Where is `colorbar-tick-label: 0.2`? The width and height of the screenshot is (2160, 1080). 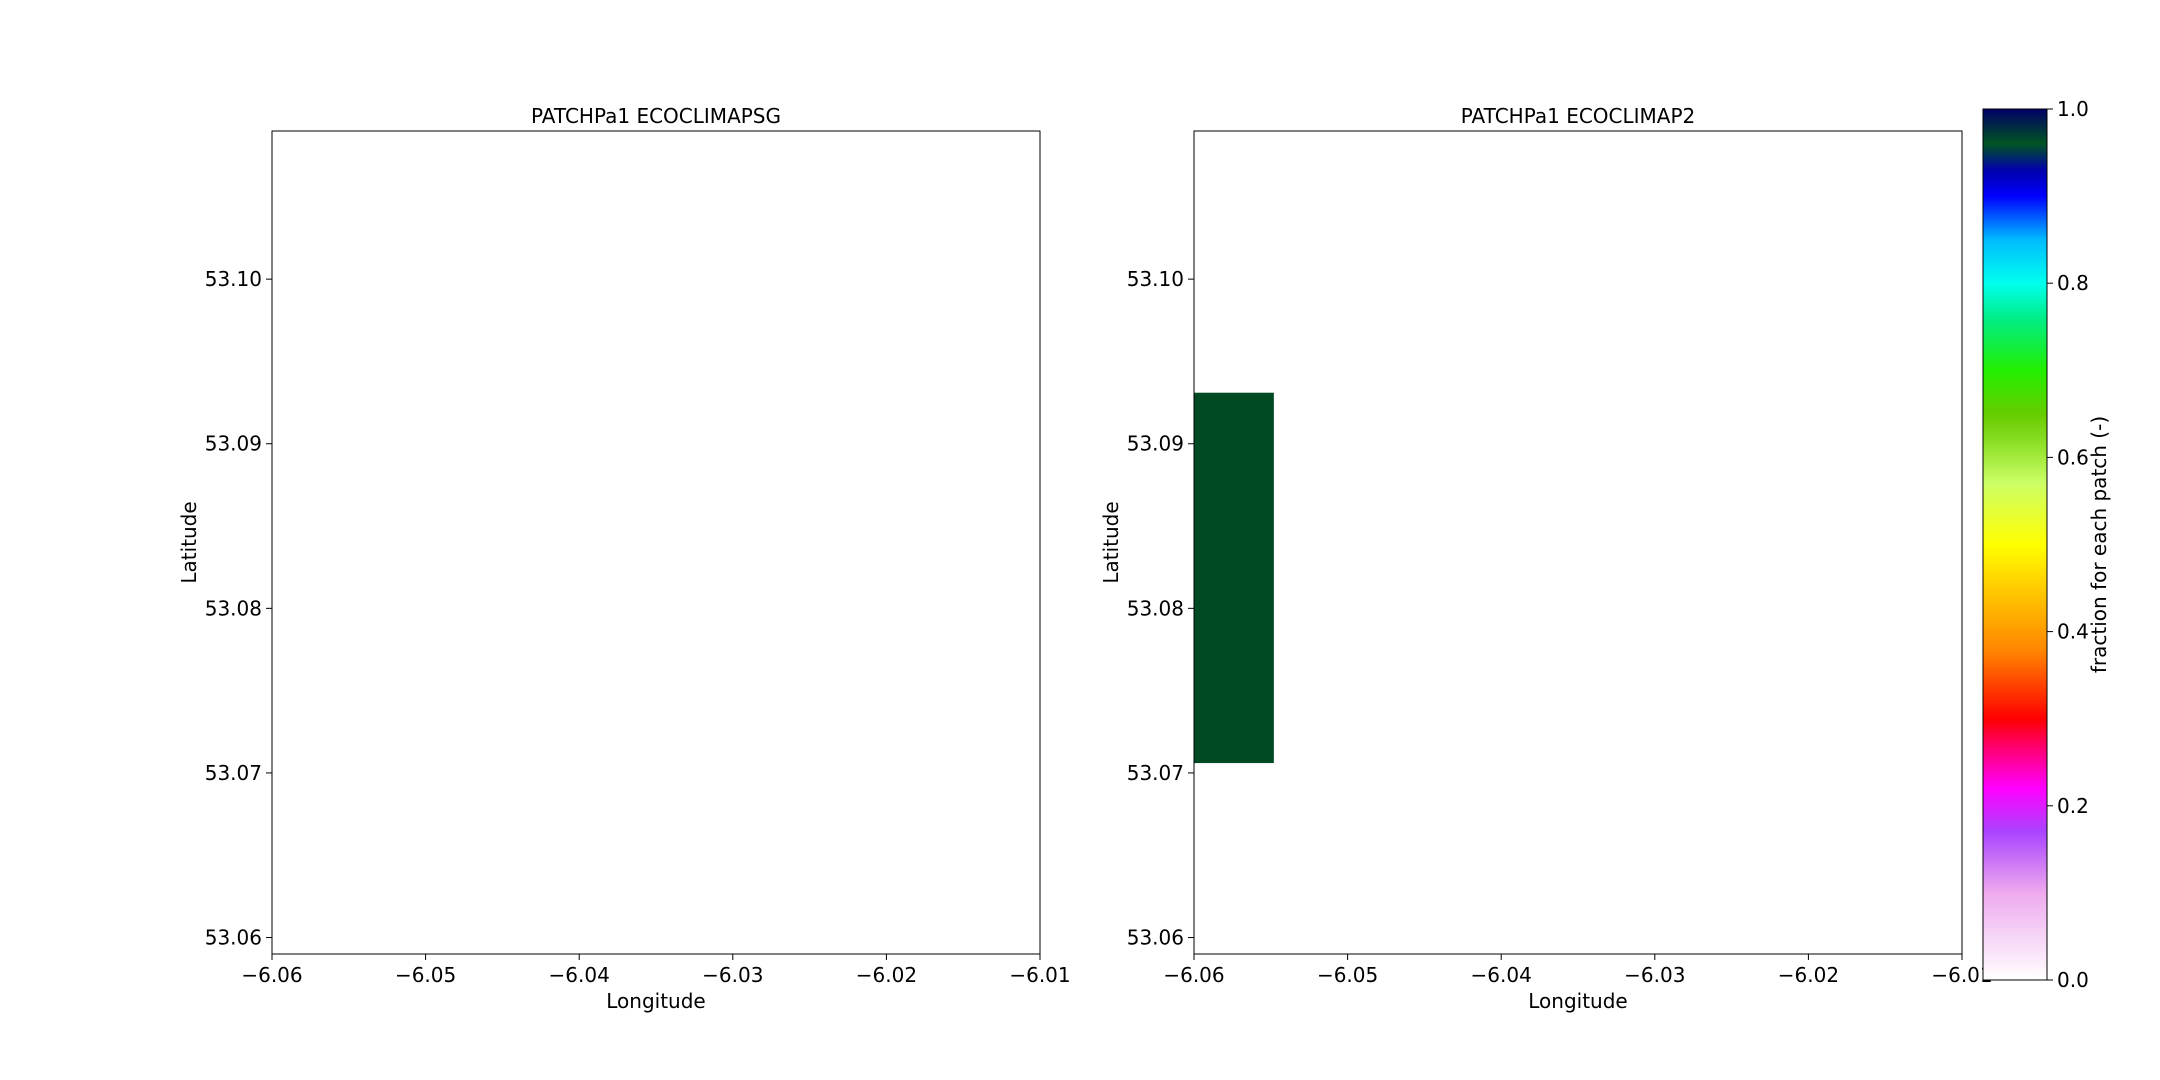 colorbar-tick-label: 0.2 is located at coordinates (2073, 806).